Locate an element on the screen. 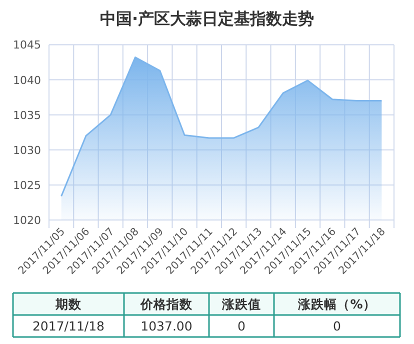 This screenshot has height=344, width=414. y-tick-label: 1045 is located at coordinates (27, 45).